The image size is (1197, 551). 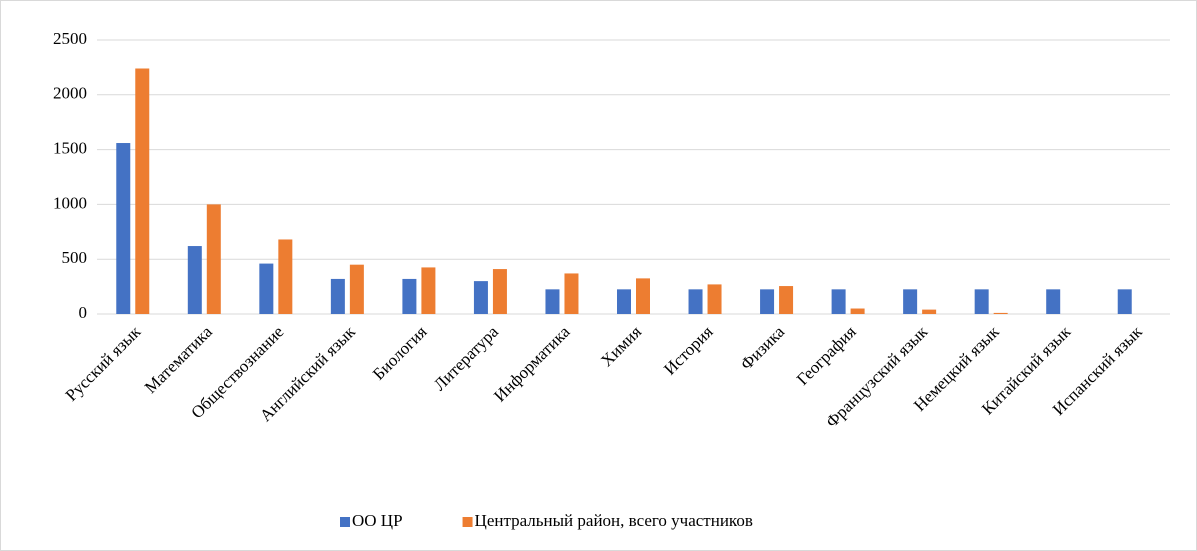 What do you see at coordinates (70, 38) in the screenshot?
I see `y-tick-label: 2500` at bounding box center [70, 38].